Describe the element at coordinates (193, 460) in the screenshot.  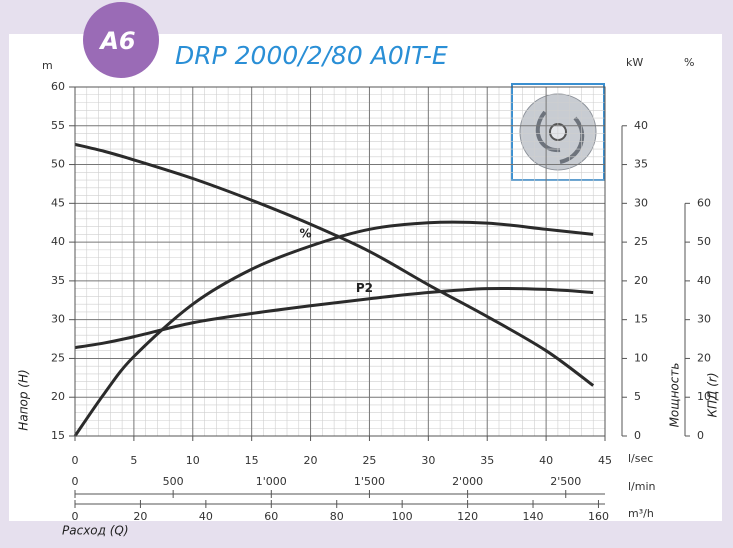
I see `x-tick-label: 10` at that location.